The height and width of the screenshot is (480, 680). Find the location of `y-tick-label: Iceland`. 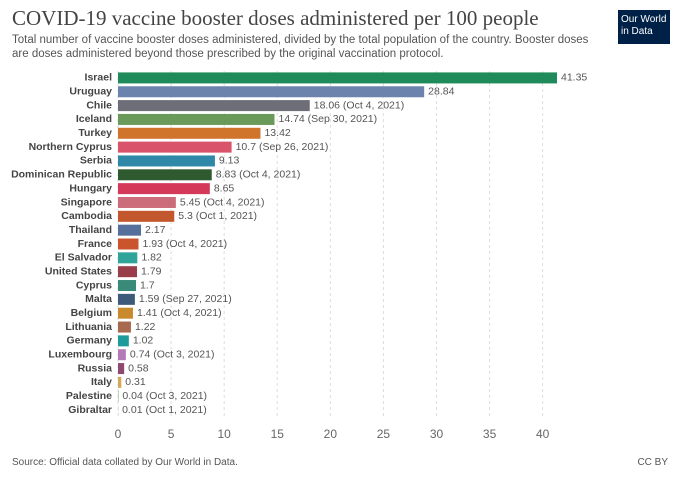

y-tick-label: Iceland is located at coordinates (94, 119).